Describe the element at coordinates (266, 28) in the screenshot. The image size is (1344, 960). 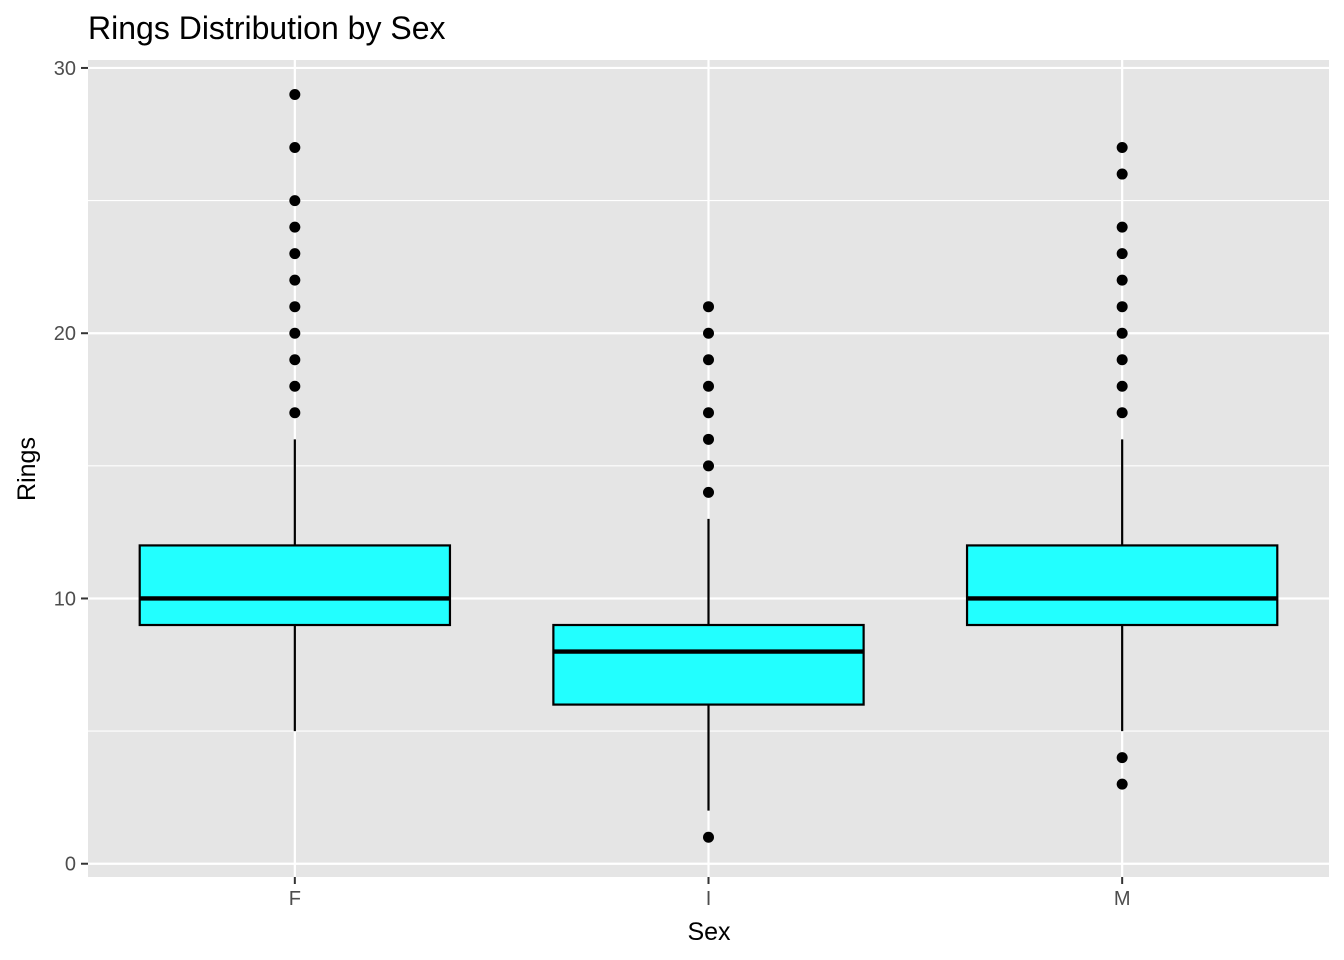
I see `chart-title: Rings Distribution by Sex` at that location.